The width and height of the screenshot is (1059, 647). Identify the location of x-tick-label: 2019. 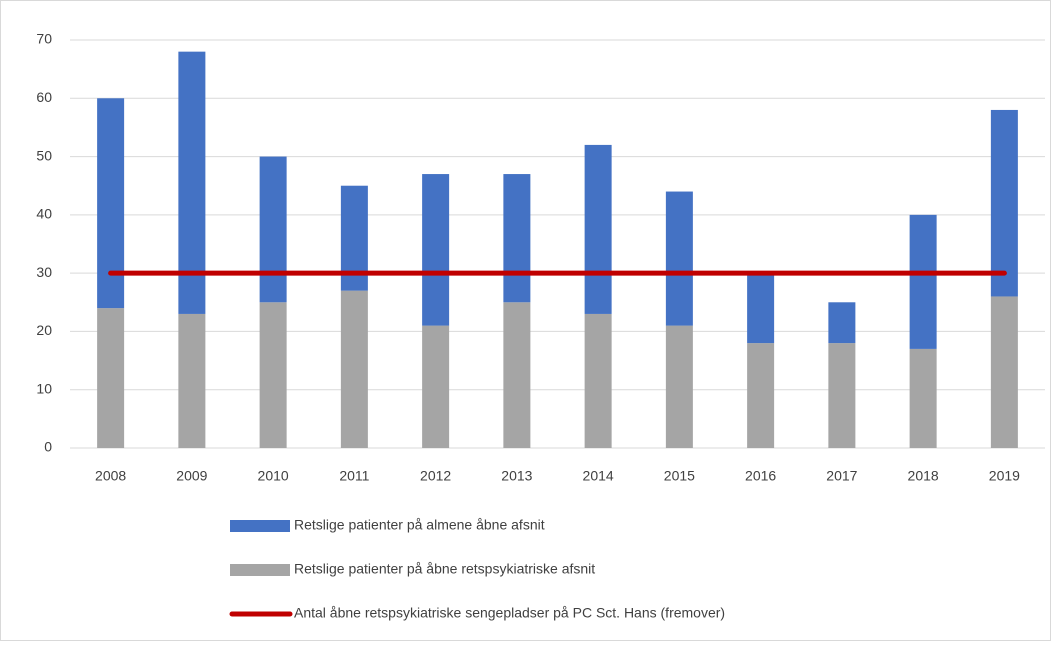
(1004, 476).